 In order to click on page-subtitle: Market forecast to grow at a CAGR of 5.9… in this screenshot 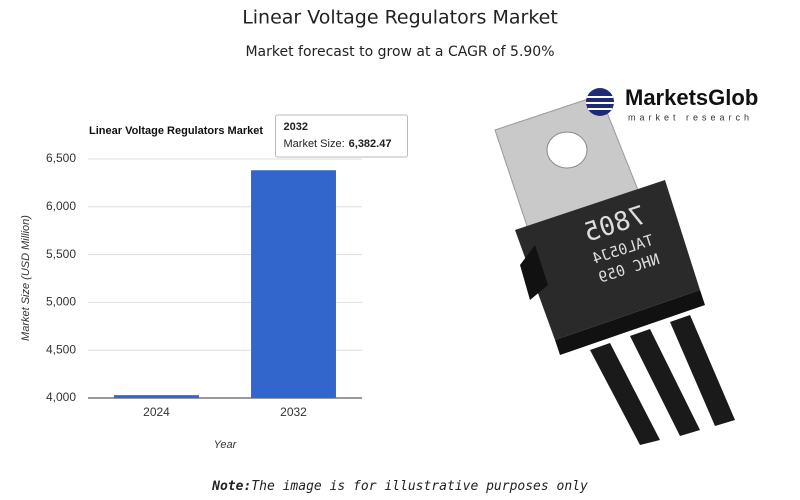, I will do `click(399, 52)`.